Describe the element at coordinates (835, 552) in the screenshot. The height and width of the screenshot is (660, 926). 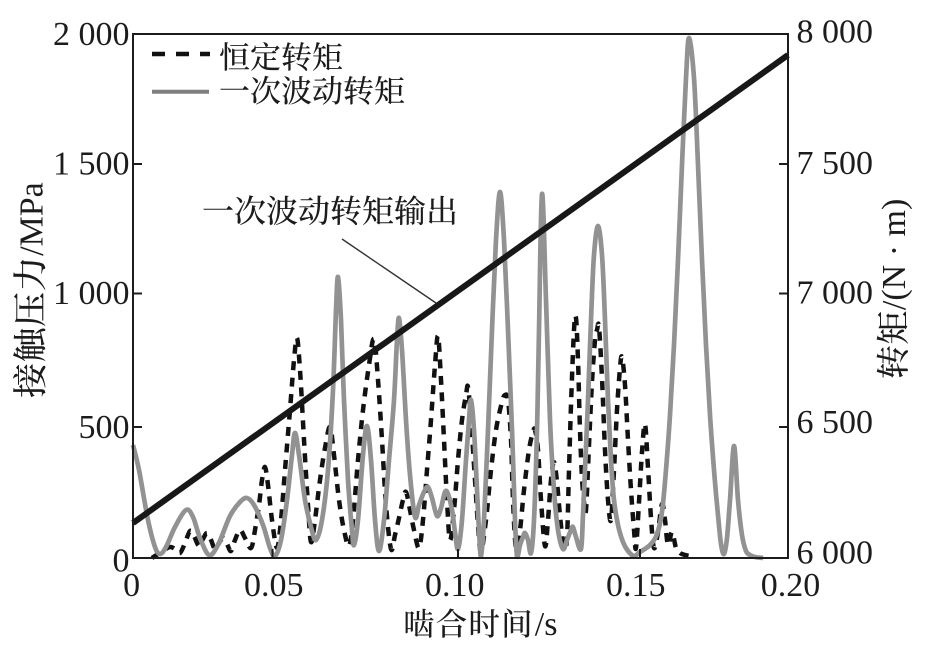
I see `svg-text: 6 000` at that location.